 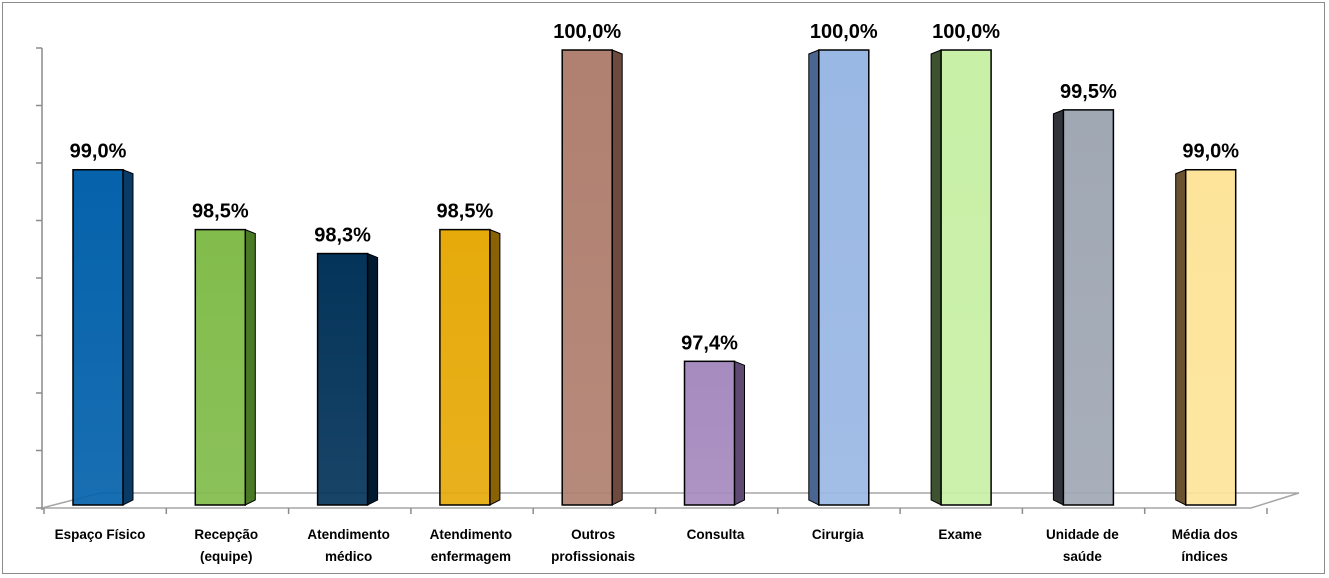 I want to click on data-label: 97,4%, so click(x=709, y=343).